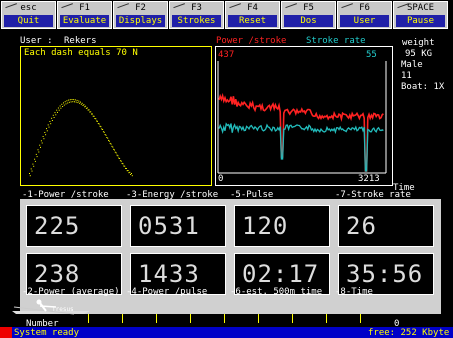 Image resolution: width=453 pixels, height=338 pixels. I want to click on legend-stroke-rate: Stroke rate, so click(336, 41).